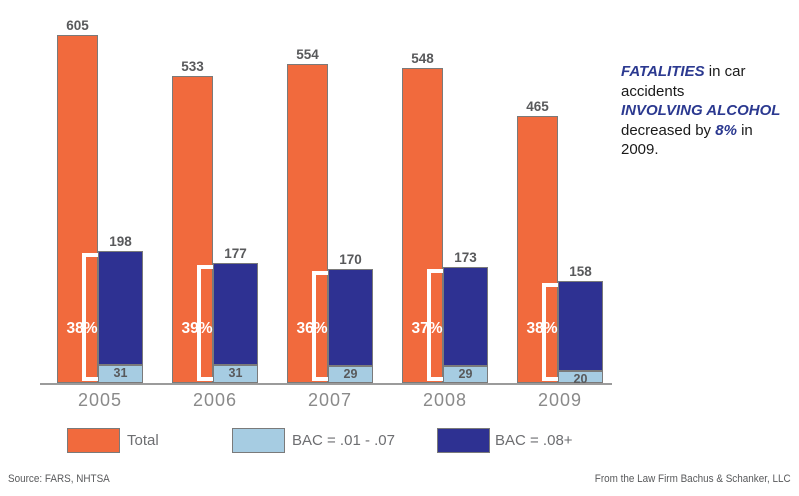 The width and height of the screenshot is (799, 496). What do you see at coordinates (422, 58) in the screenshot?
I see `total-value-label: 548` at bounding box center [422, 58].